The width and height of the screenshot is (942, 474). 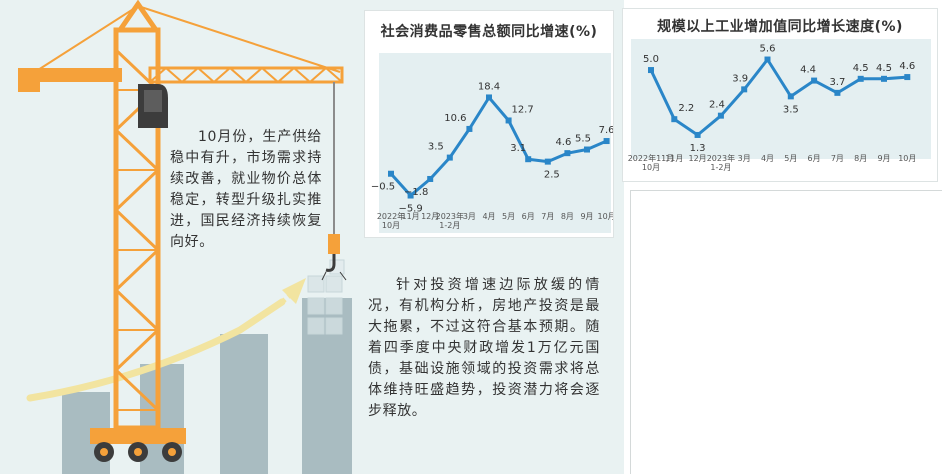 I want to click on data-label: 12.7, so click(x=522, y=109).